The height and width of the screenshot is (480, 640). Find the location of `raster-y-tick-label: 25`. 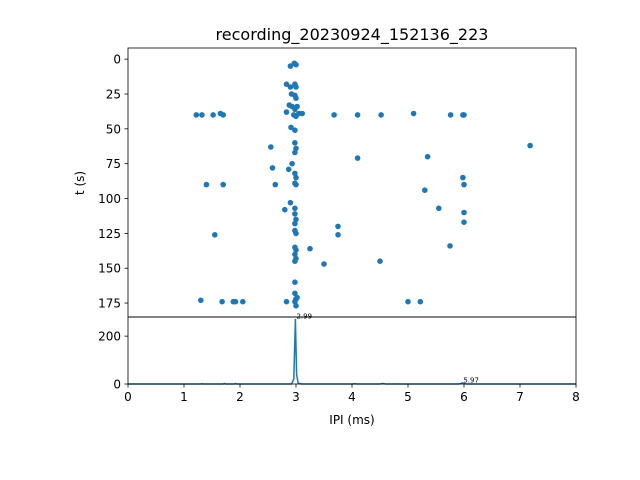

raster-y-tick-label: 25 is located at coordinates (113, 94).